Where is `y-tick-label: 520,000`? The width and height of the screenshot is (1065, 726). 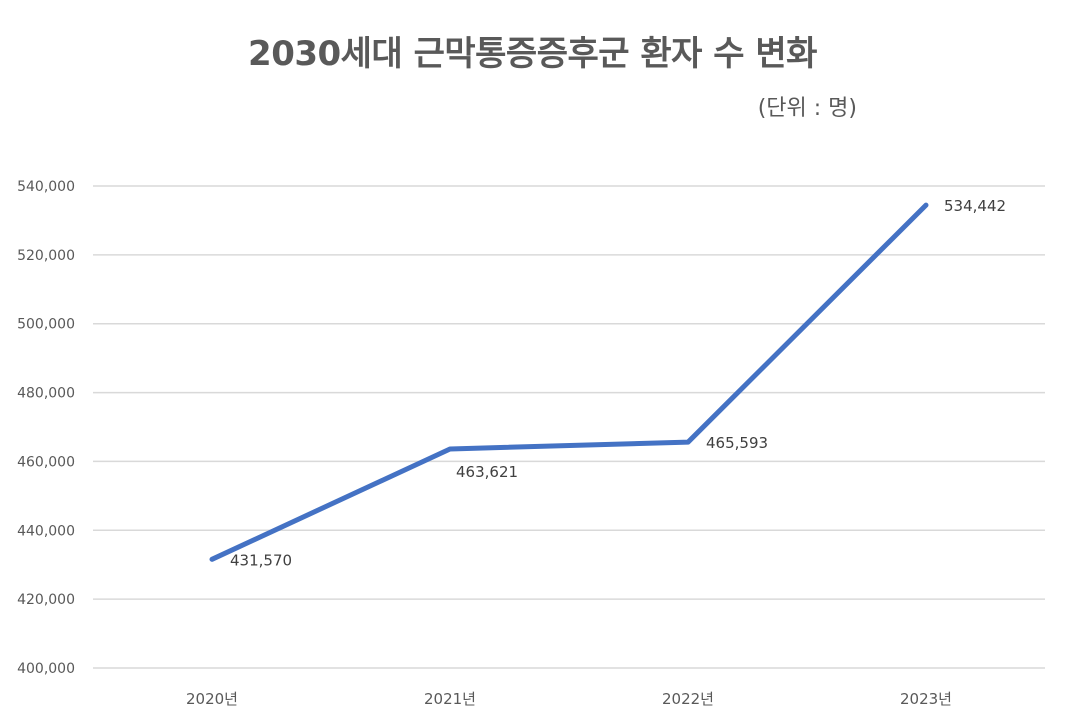 y-tick-label: 520,000 is located at coordinates (46, 256).